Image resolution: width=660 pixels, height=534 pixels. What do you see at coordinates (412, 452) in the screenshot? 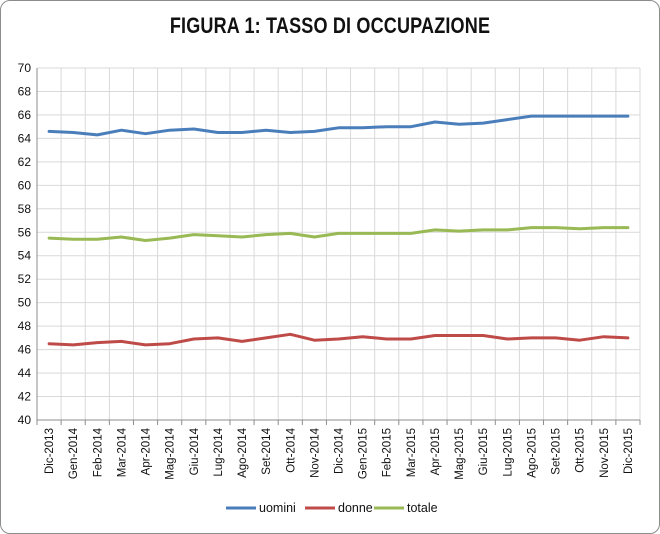
I see `x-tick-label: Mar-2015` at bounding box center [412, 452].